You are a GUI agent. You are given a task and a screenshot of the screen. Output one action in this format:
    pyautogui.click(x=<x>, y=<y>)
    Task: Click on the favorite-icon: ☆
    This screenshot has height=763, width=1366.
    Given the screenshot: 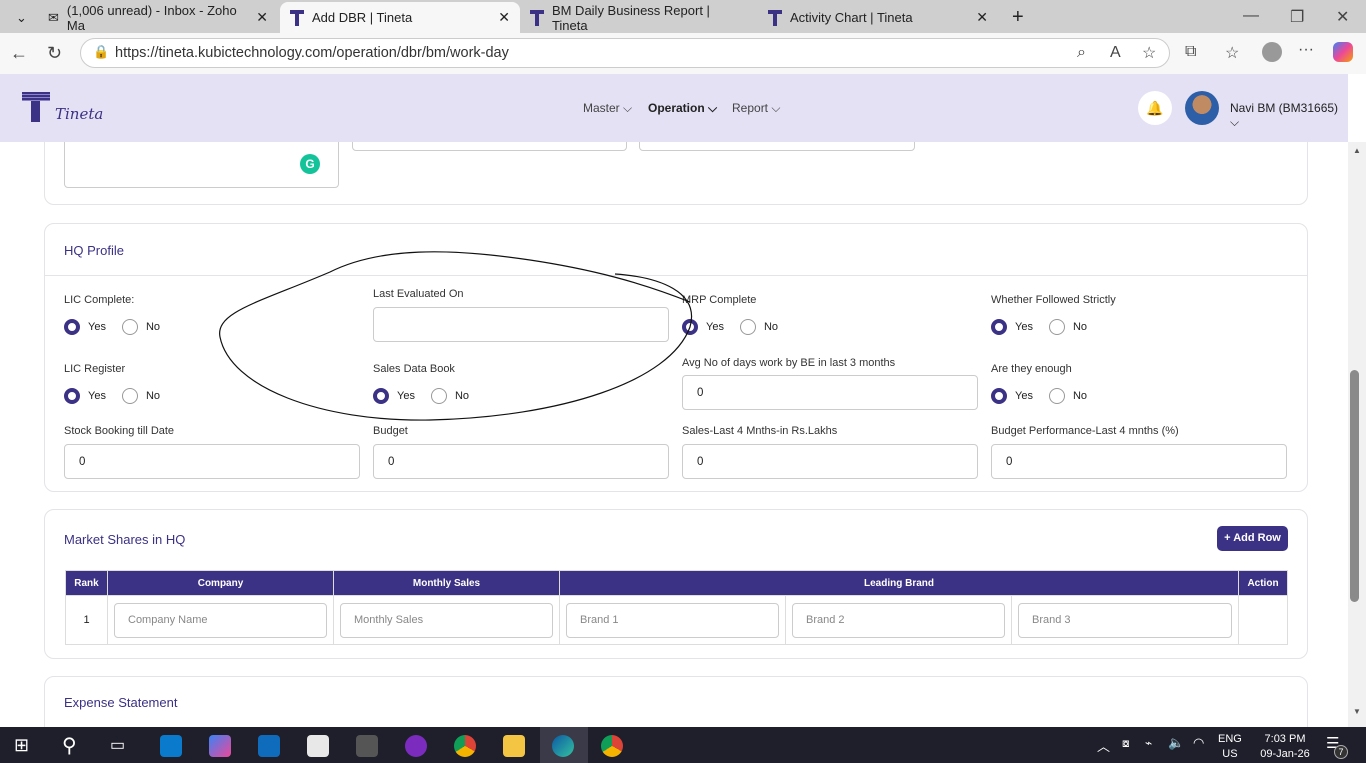 What is the action you would take?
    pyautogui.click(x=1149, y=53)
    